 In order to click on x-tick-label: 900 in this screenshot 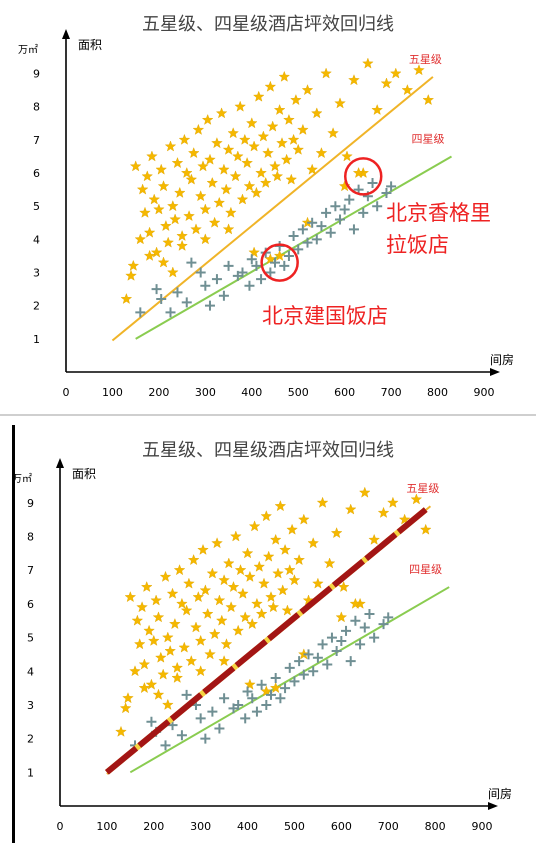, I will do `click(484, 392)`.